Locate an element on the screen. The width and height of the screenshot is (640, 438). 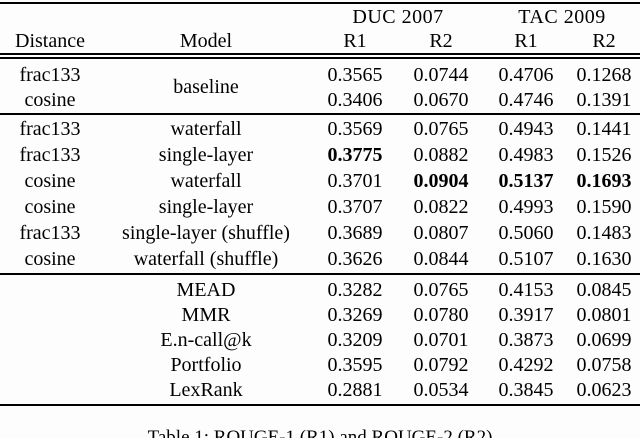
tac-r1-cell: 0.4983 is located at coordinates (526, 155).